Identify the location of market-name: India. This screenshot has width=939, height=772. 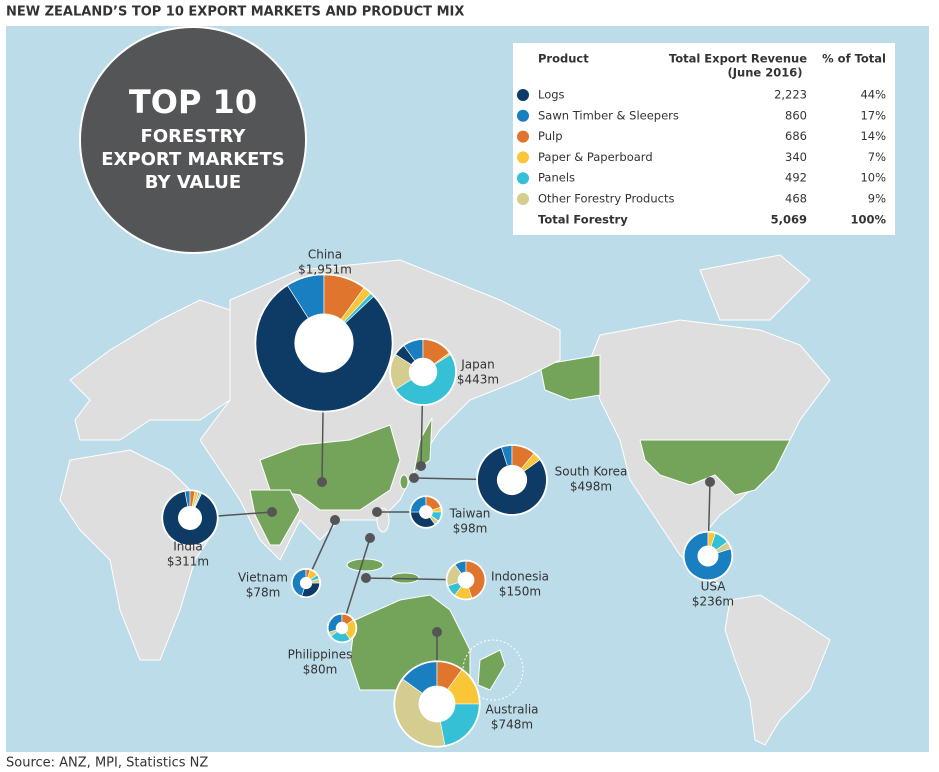
(187, 547).